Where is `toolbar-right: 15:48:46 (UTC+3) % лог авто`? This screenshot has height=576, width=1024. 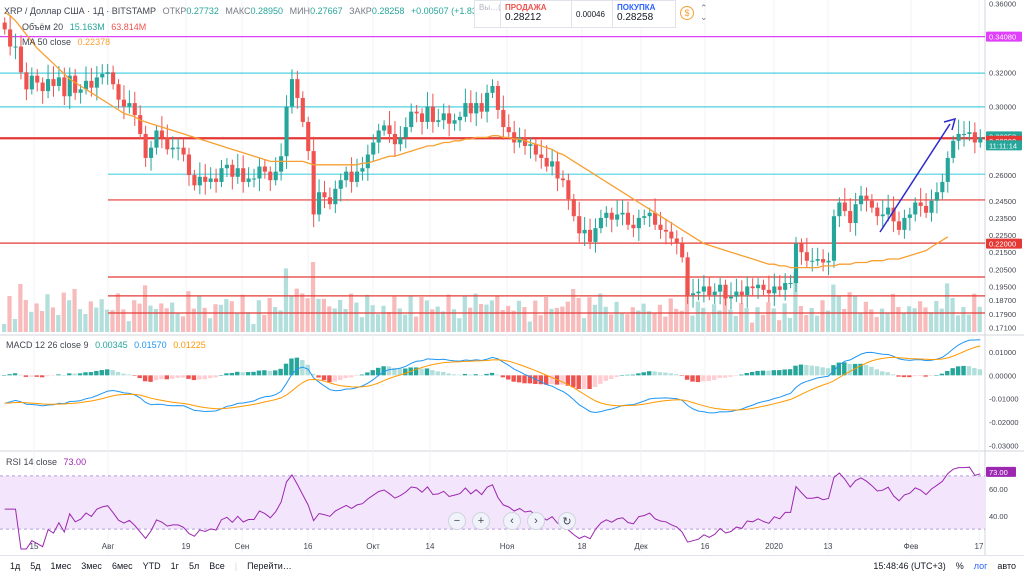
toolbar-right: 15:48:46 (UTC+3) % лог авто is located at coordinates (944, 566).